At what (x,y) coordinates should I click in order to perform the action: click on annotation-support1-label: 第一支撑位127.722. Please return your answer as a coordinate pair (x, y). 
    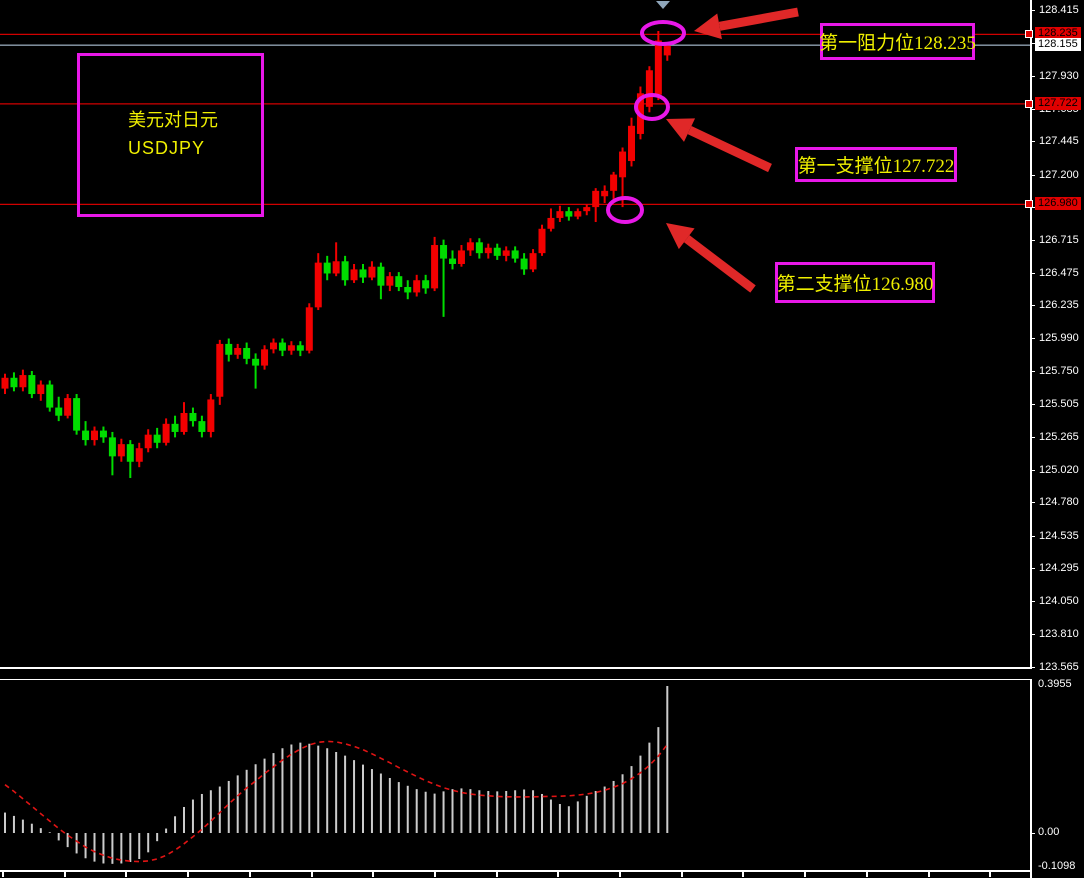
    Looking at the image, I should click on (876, 166).